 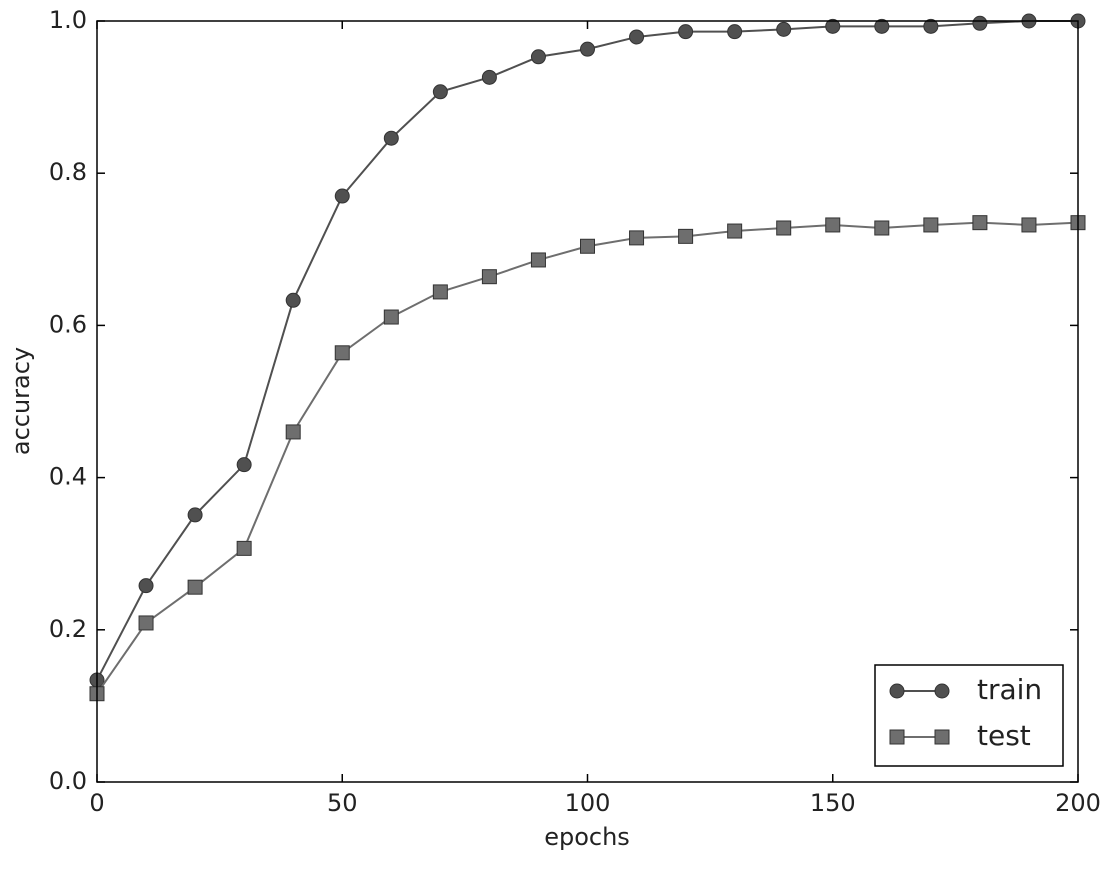 What do you see at coordinates (68, 20) in the screenshot?
I see `y-tick-label: 1.0` at bounding box center [68, 20].